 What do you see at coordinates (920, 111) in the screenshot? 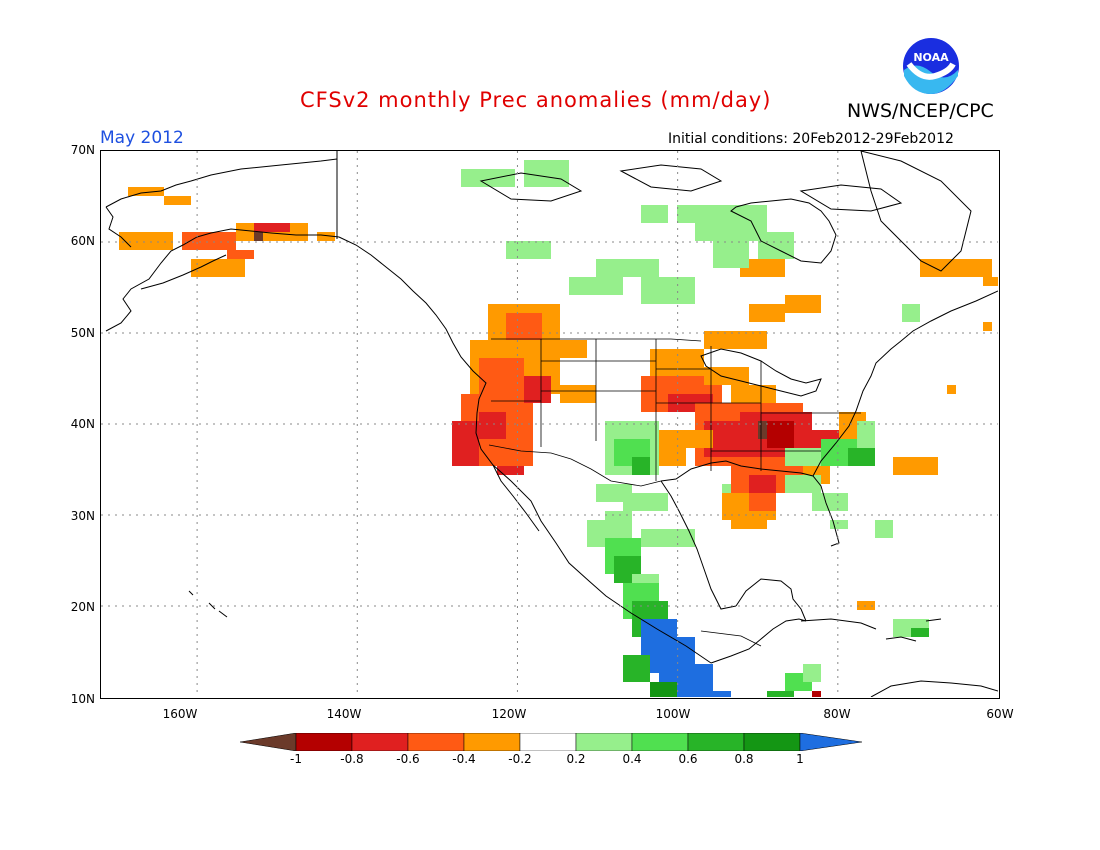
I see `agency-label: NWS/NCEP/CPC` at bounding box center [920, 111].